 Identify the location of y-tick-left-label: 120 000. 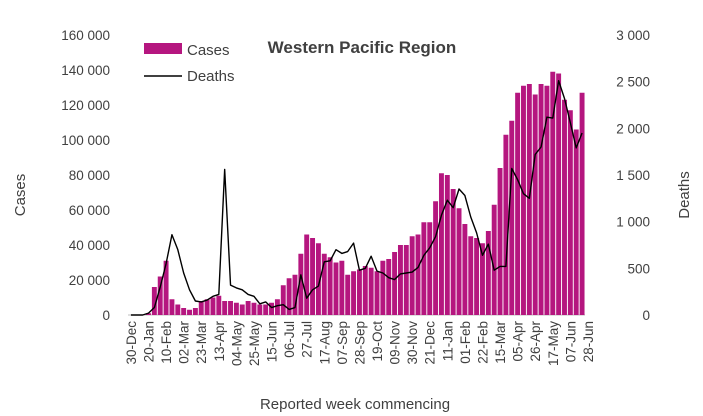
(85, 105).